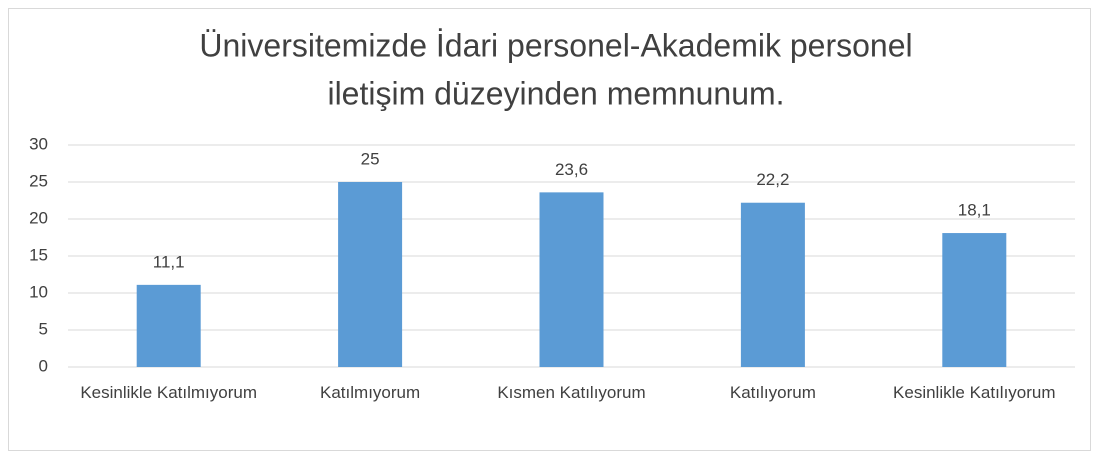  I want to click on chart-title: iletişim düzeyinden memnunum., so click(555, 93).